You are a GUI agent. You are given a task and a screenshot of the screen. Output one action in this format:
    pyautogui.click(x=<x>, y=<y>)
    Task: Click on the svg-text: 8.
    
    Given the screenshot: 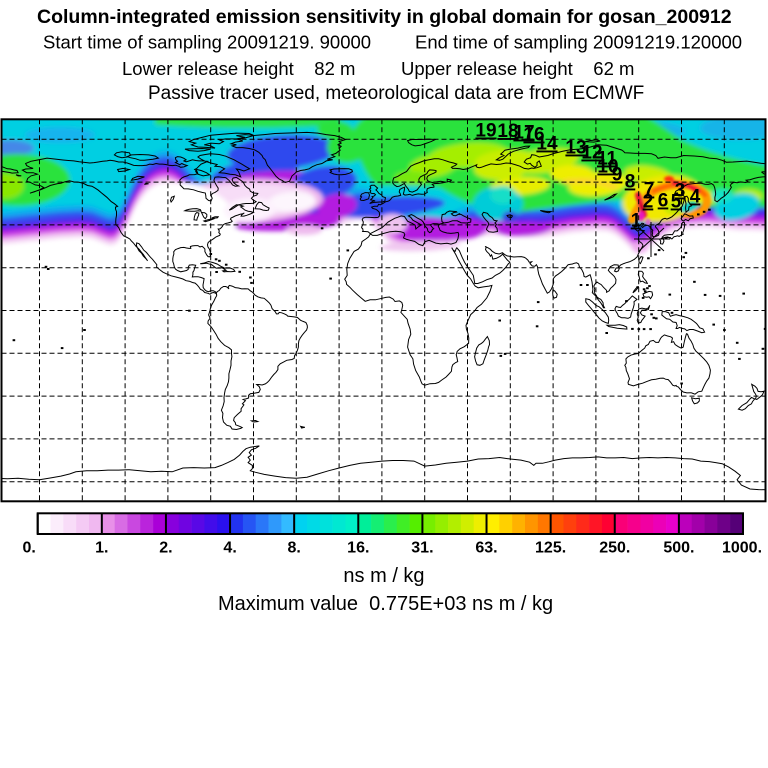 What is the action you would take?
    pyautogui.click(x=294, y=548)
    